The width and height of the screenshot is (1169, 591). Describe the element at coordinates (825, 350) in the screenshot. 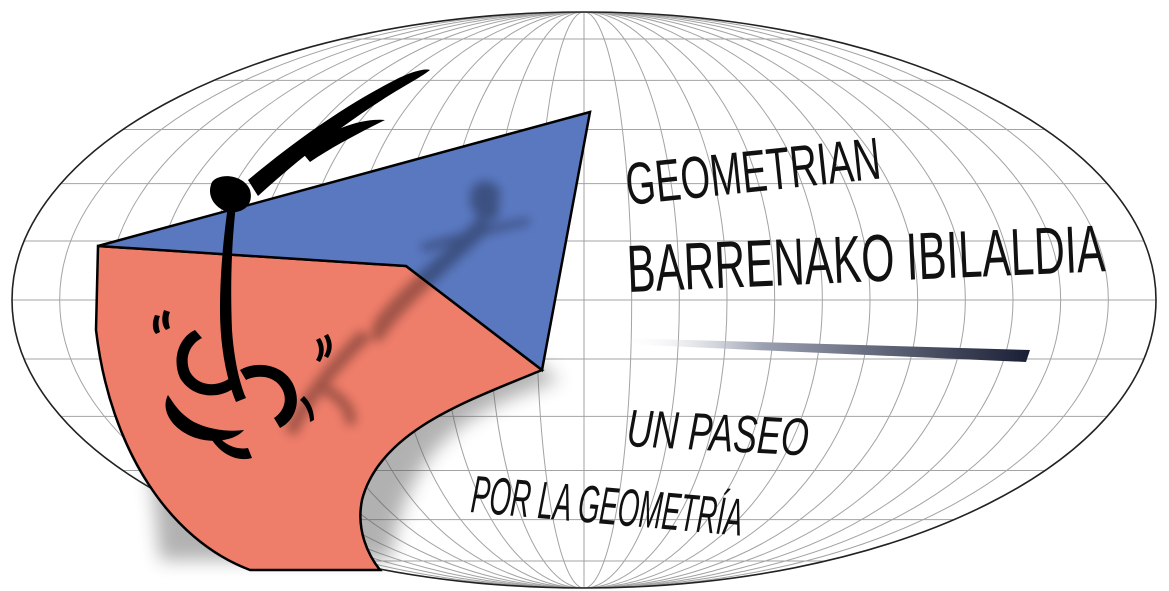

I see `gradient-bar` at that location.